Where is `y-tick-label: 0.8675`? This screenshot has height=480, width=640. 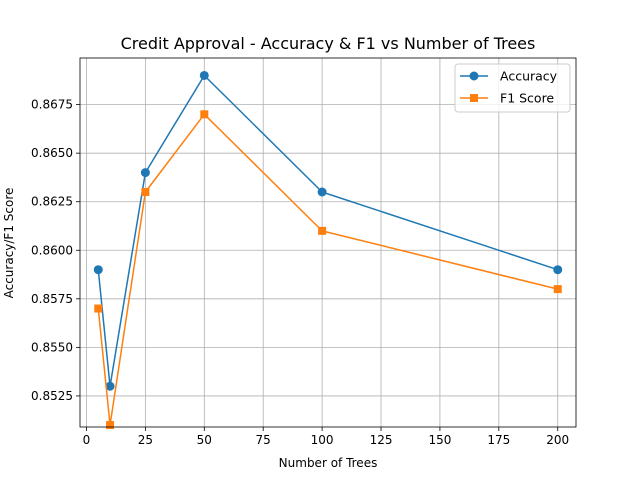 y-tick-label: 0.8675 is located at coordinates (52, 105).